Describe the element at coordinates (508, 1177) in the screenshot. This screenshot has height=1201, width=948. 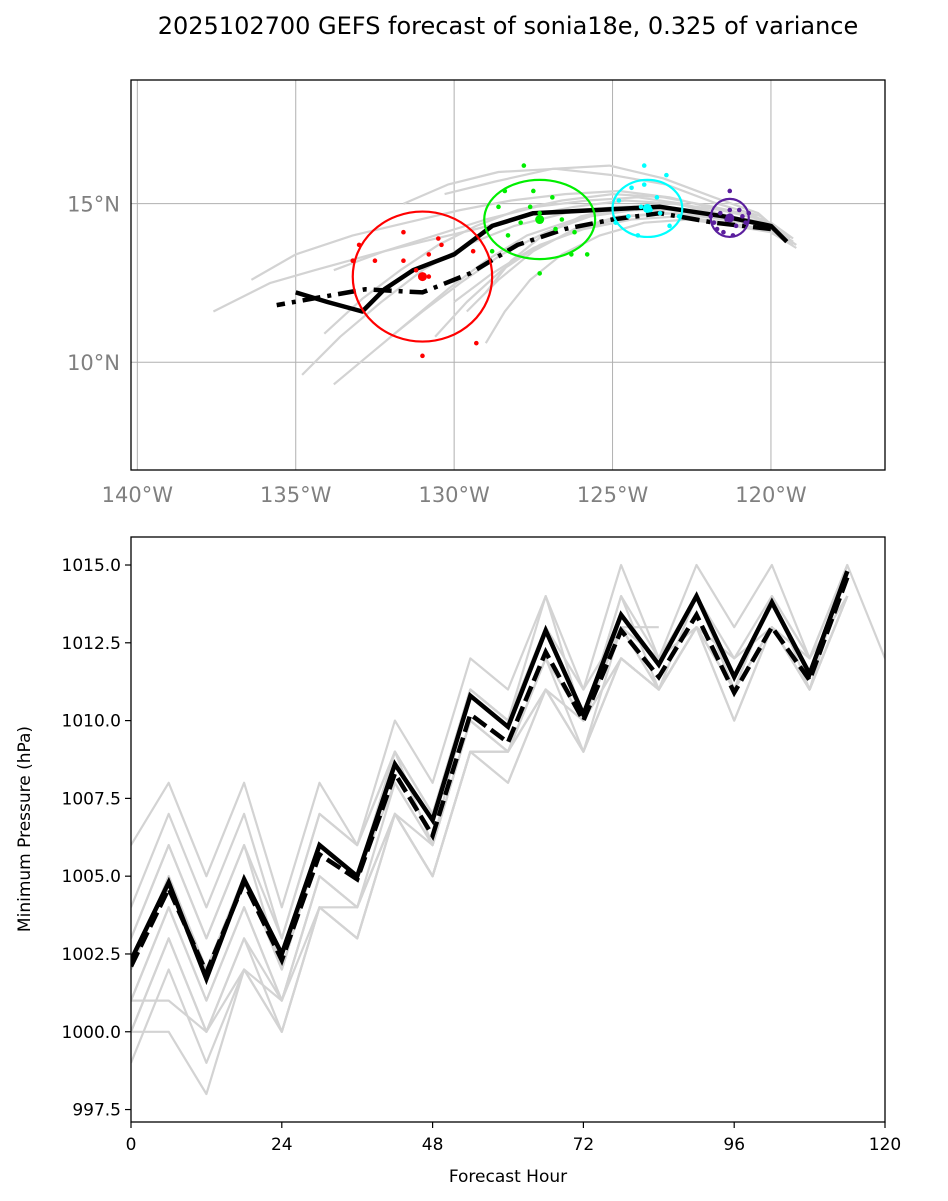
I see `x-axis-label: Forecast Hour` at that location.